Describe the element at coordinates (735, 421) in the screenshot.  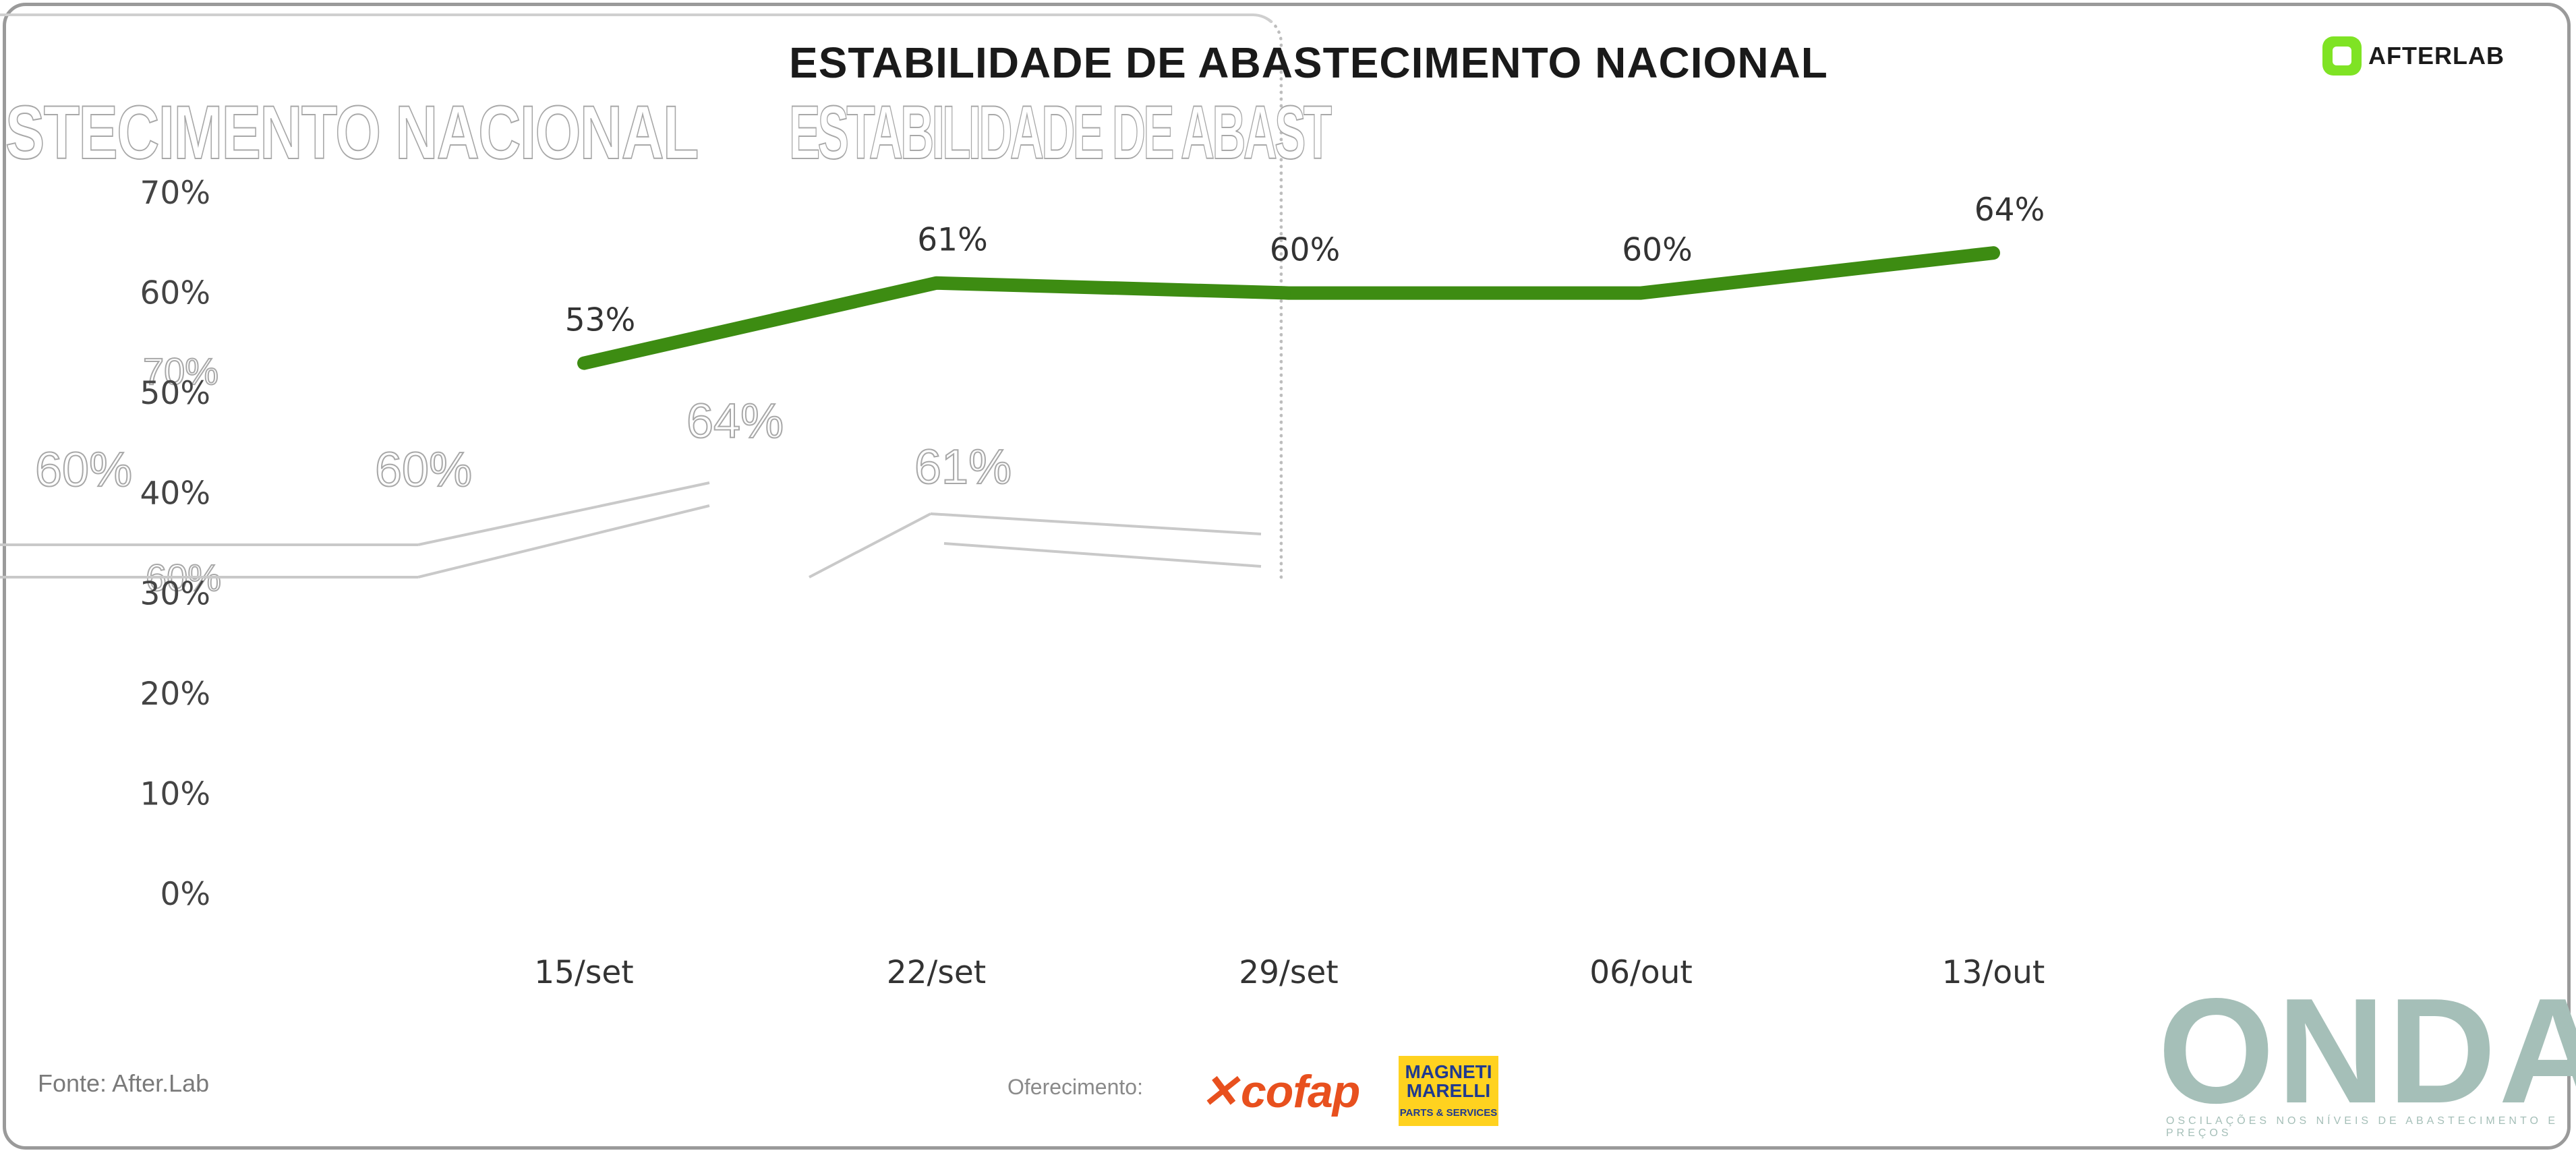
I see `ghost-label: 64%` at that location.